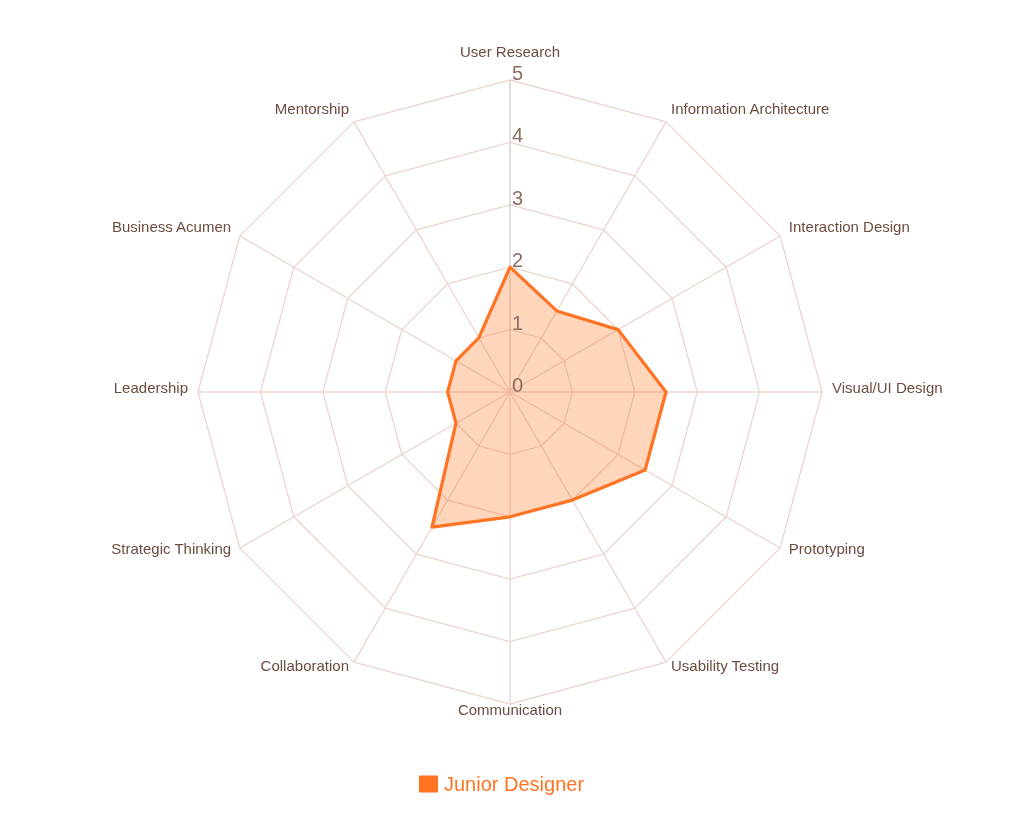 The image size is (1024, 836). I want to click on spoke-label: User Research, so click(510, 51).